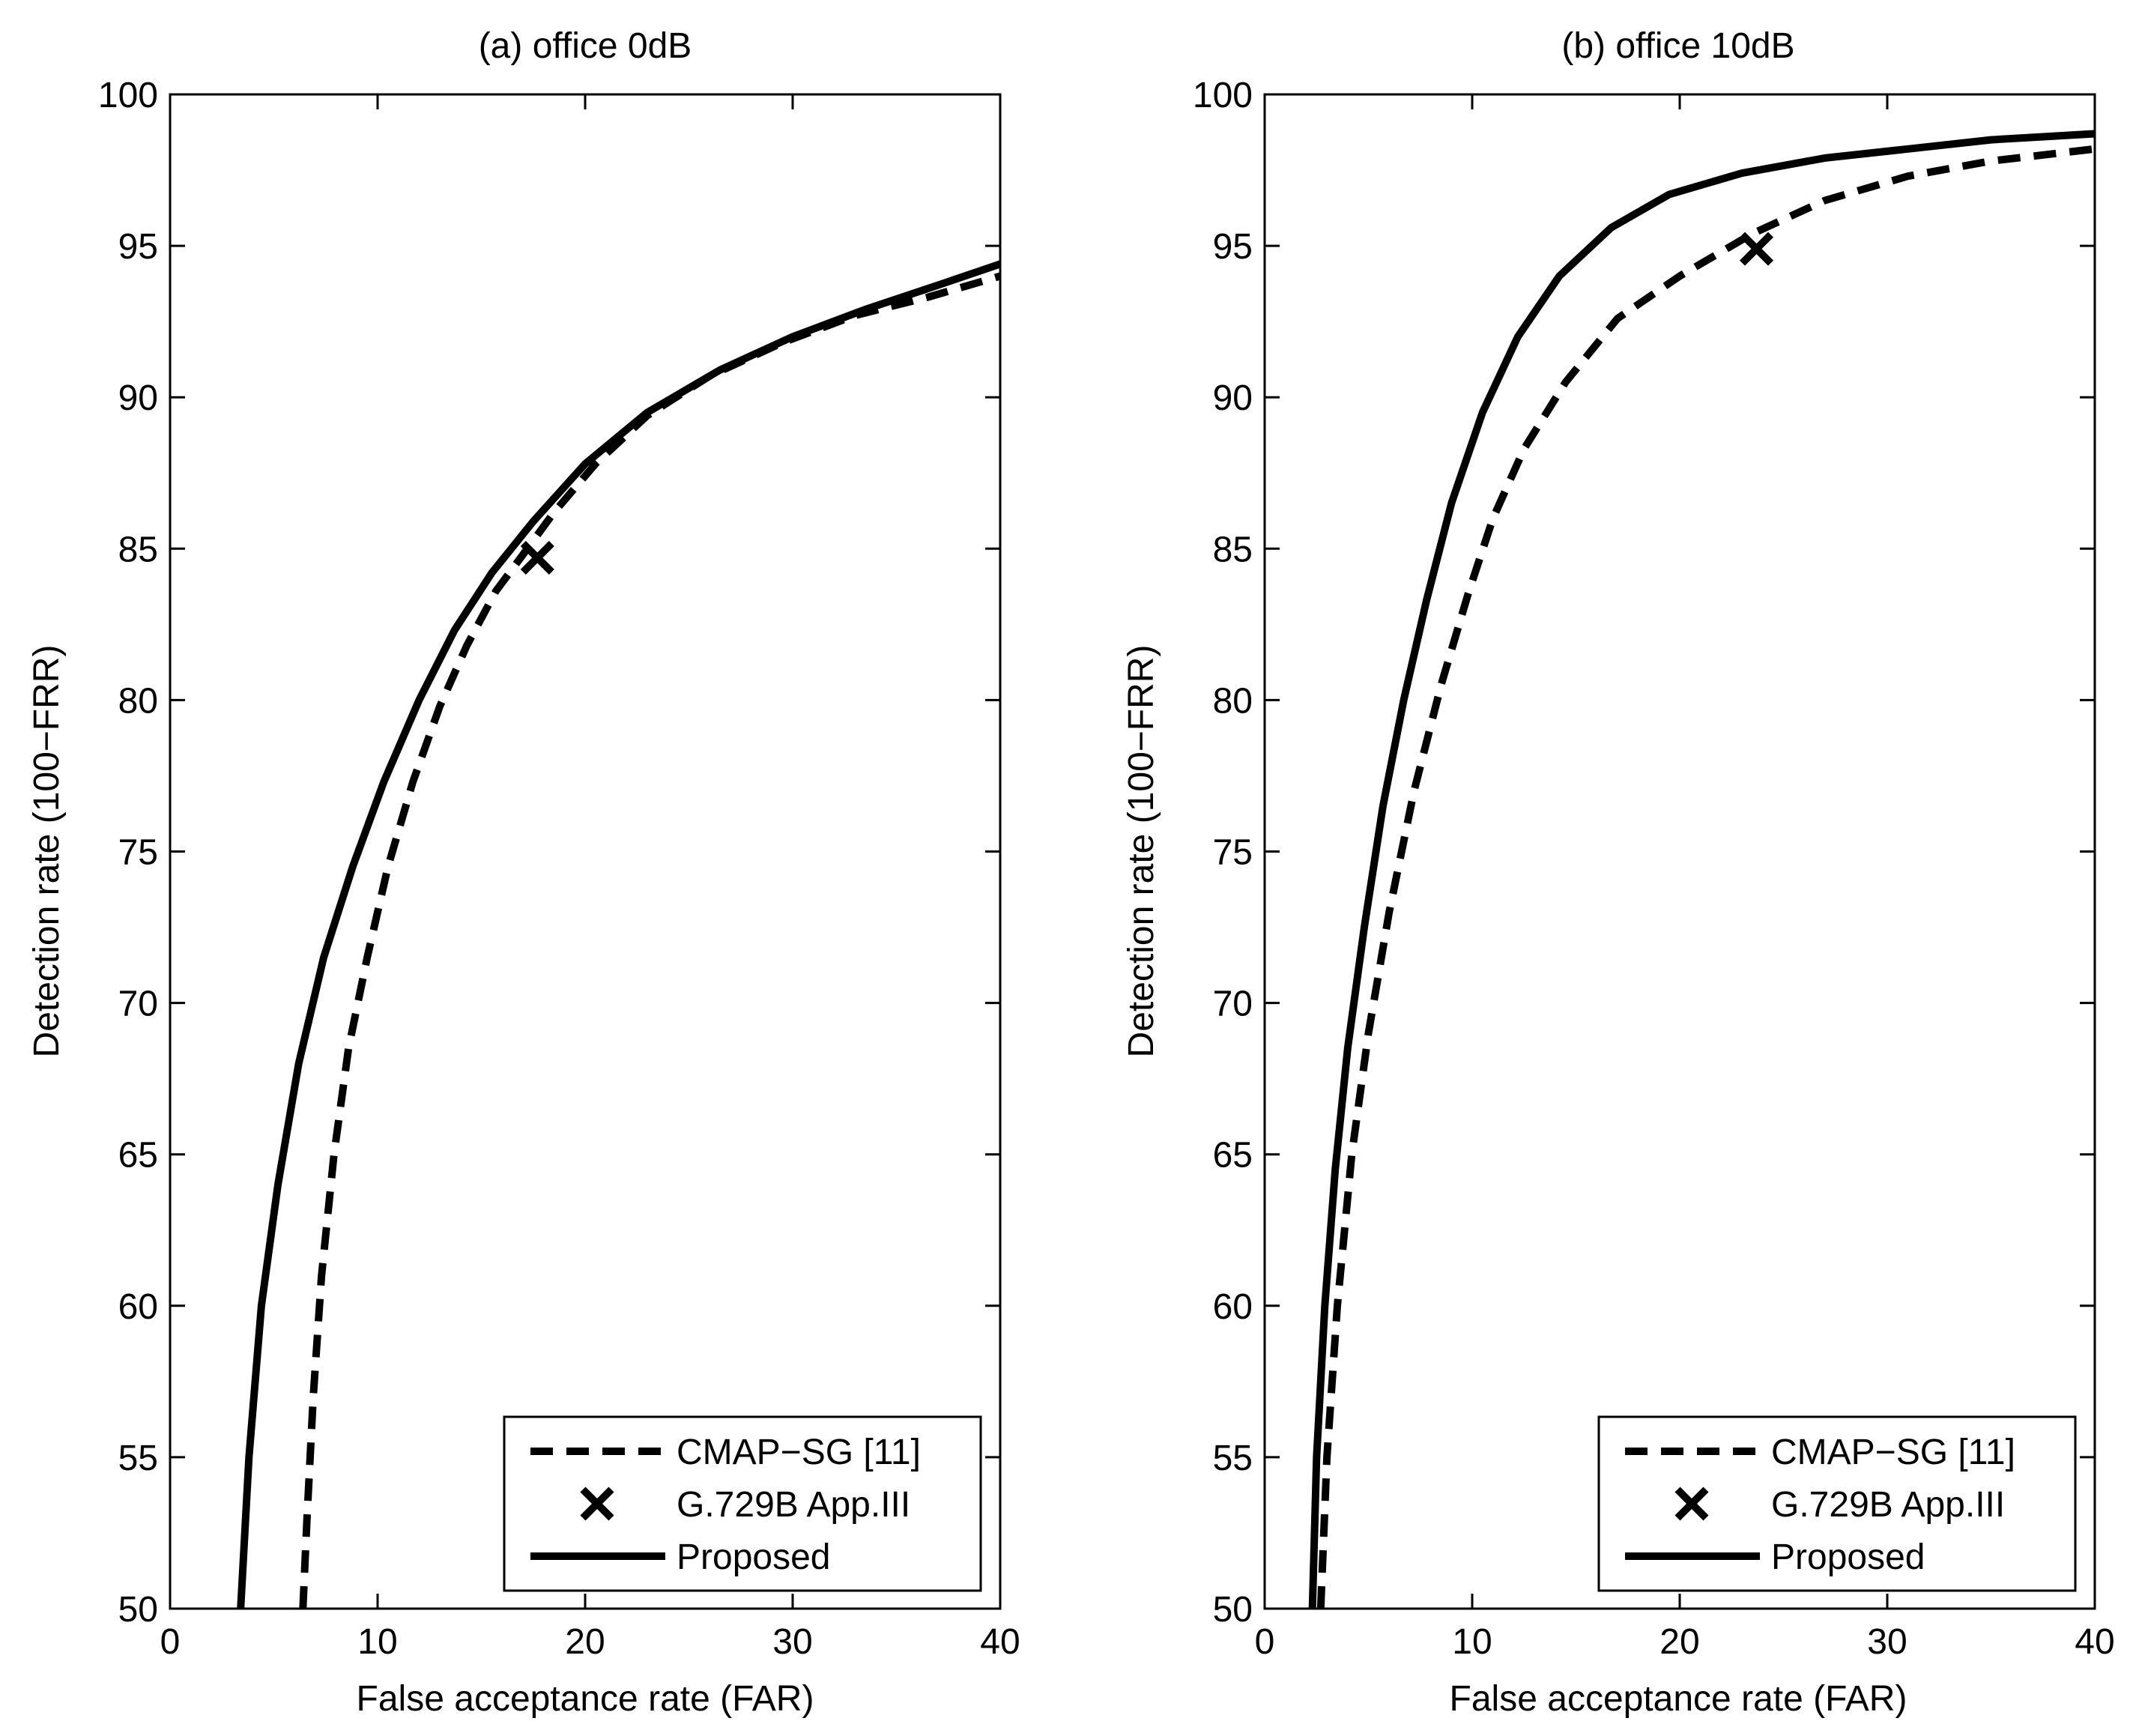 The image size is (2130, 1736). Describe the element at coordinates (1677, 46) in the screenshot. I see `chart-title: (b) office 10dB` at that location.